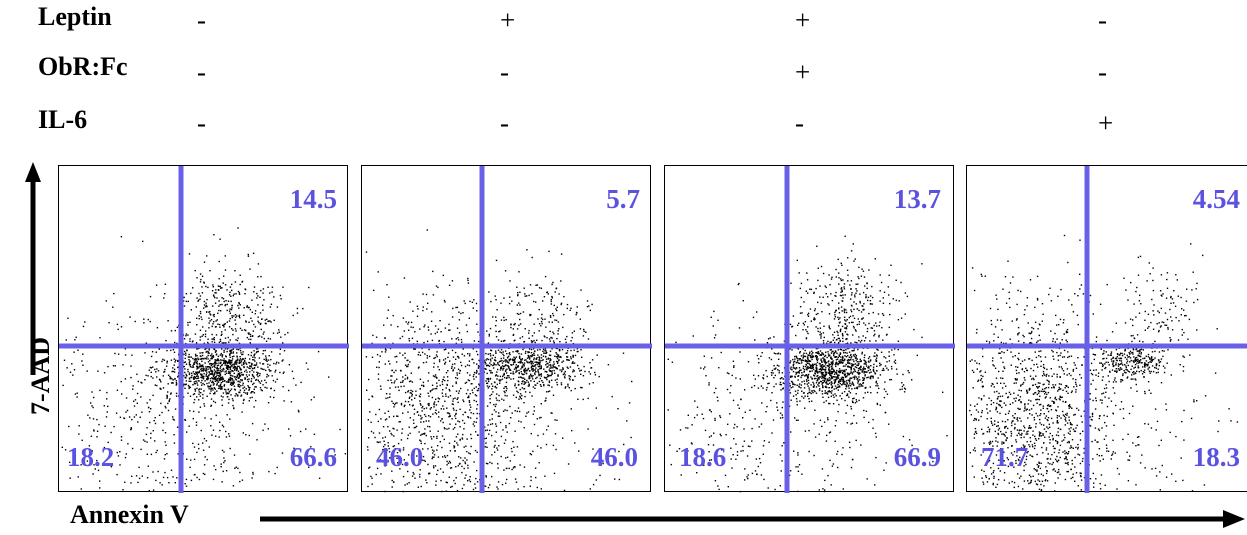 Image resolution: width=1247 pixels, height=535 pixels. Describe the element at coordinates (614, 457) in the screenshot. I see `quadrant-lower-right-2: 46.0` at that location.